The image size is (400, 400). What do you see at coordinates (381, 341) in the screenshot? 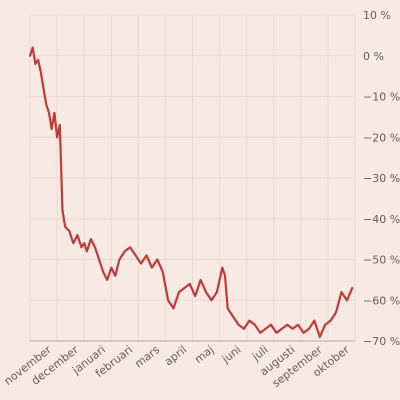
I see `y-tick-label: −70 %` at bounding box center [381, 341].